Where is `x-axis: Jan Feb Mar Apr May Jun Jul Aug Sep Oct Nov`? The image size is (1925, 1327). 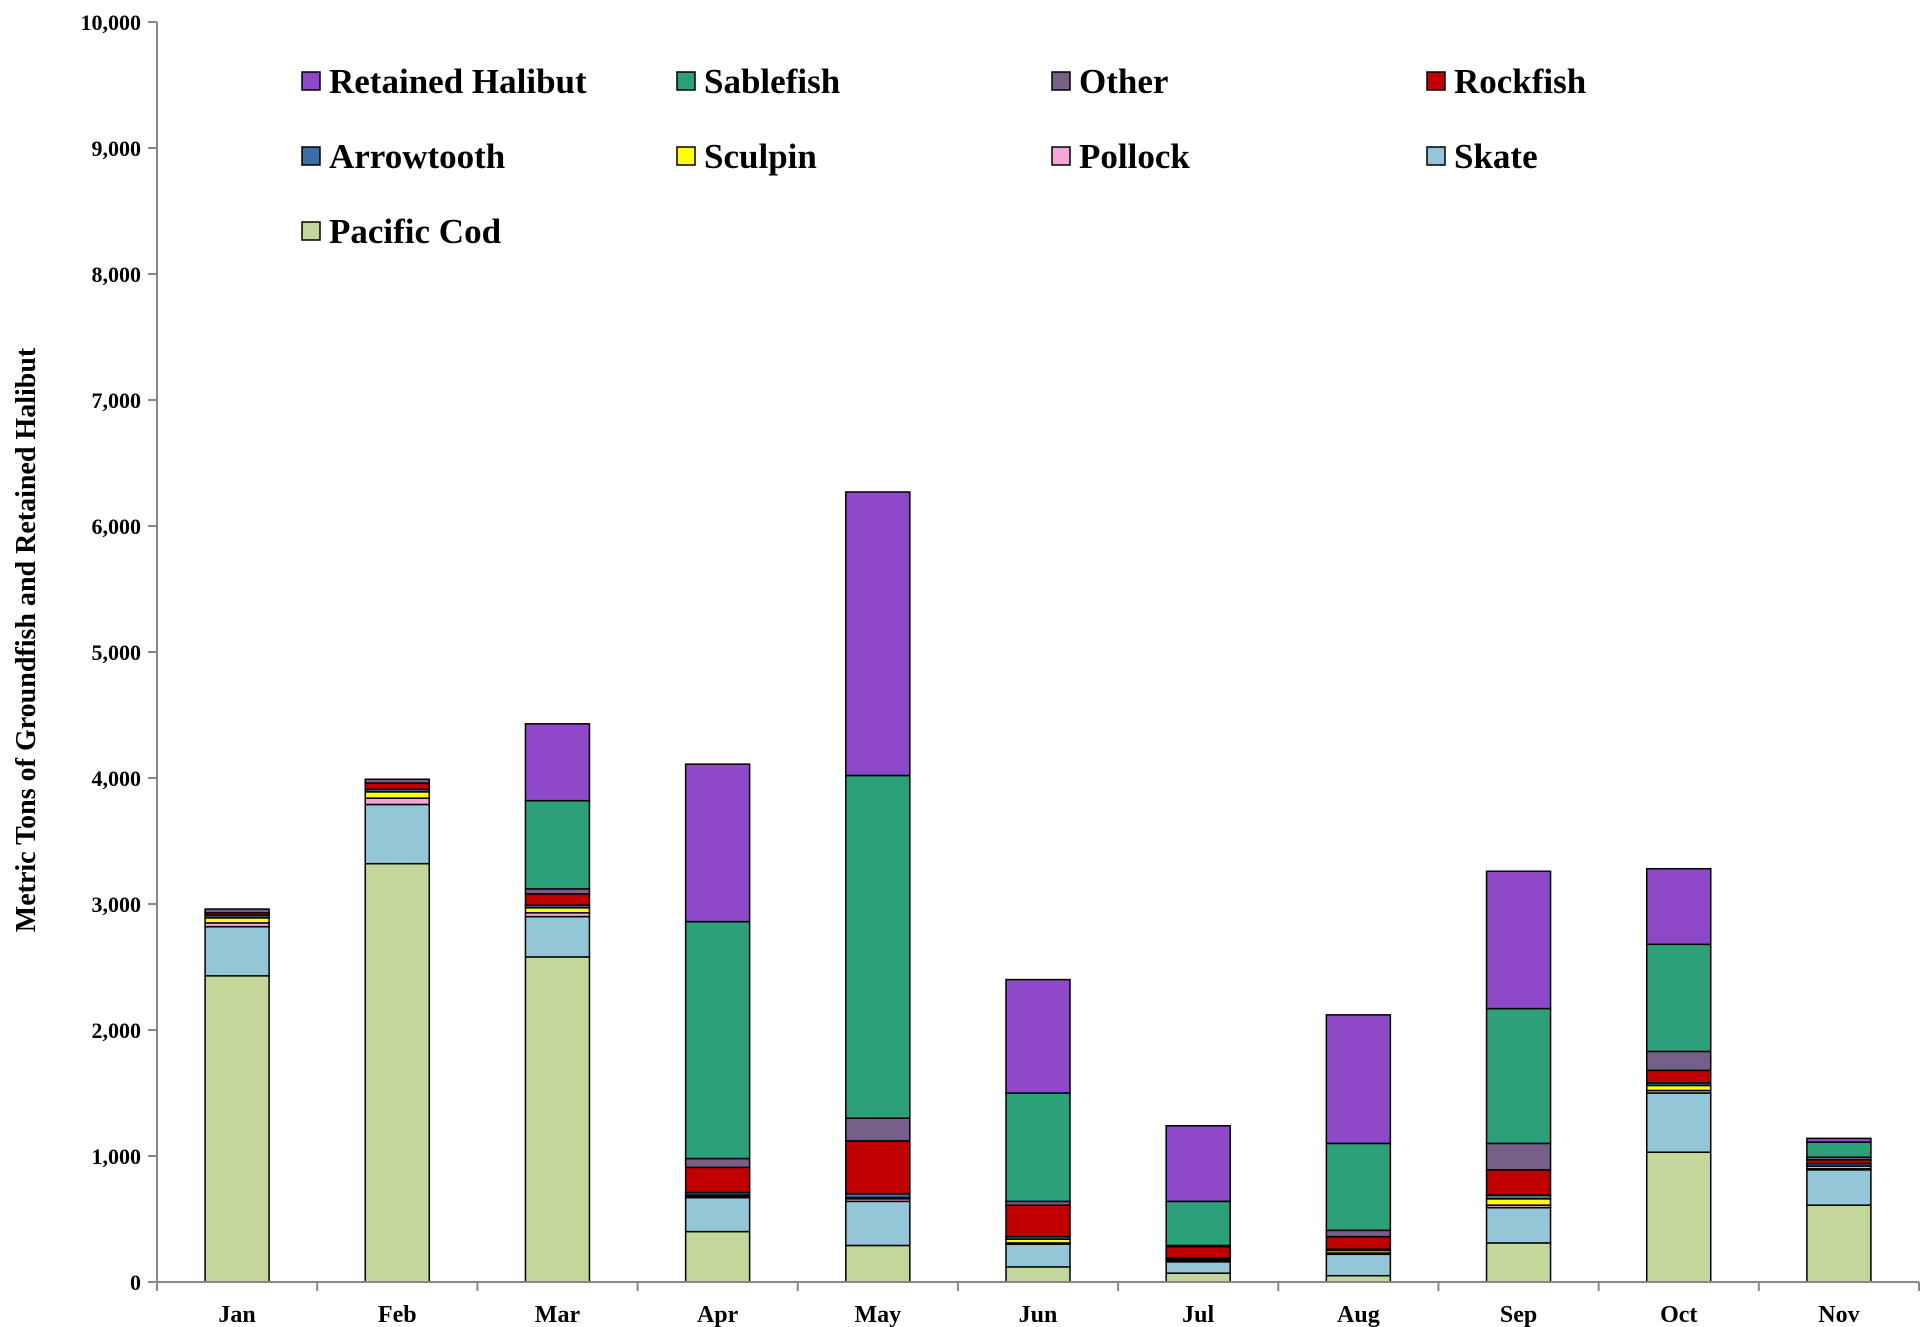
x-axis: Jan Feb Mar Apr May Jun Jul Aug Sep Oct Nov is located at coordinates (1038, 1304).